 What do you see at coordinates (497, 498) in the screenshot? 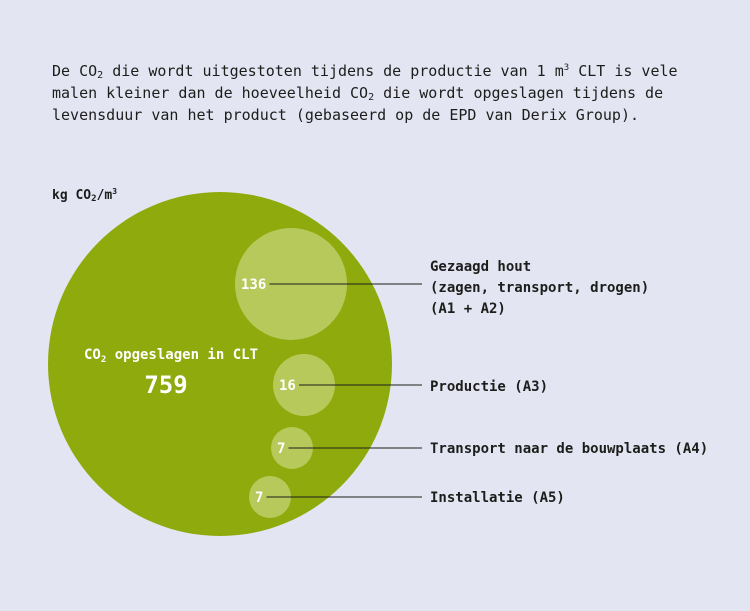
I see `emission-label: Installatie (A5)` at bounding box center [497, 498].